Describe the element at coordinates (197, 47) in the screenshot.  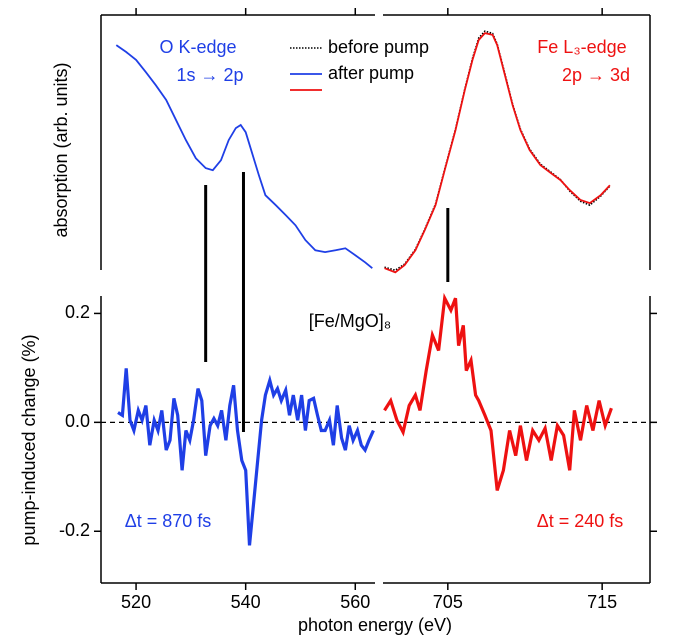
I see `annotation: O K-edge` at that location.